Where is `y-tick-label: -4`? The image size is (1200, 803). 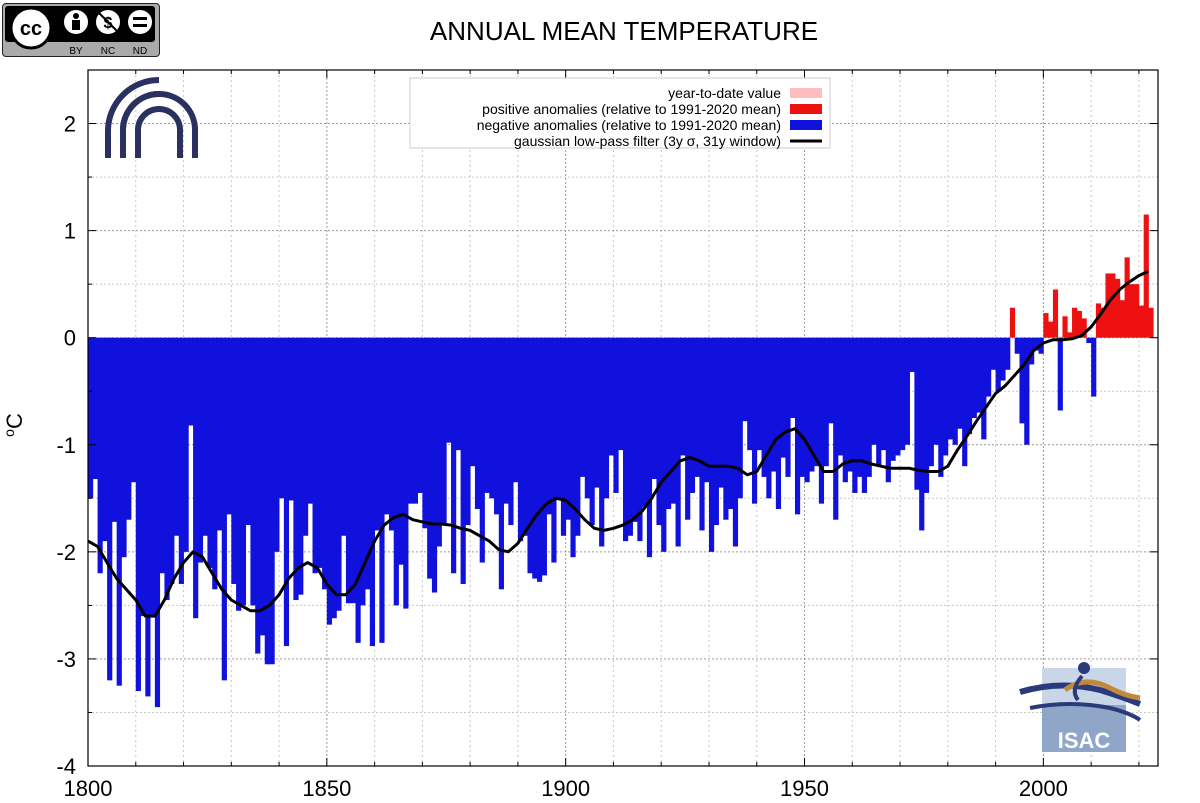 y-tick-label: -4 is located at coordinates (66, 766).